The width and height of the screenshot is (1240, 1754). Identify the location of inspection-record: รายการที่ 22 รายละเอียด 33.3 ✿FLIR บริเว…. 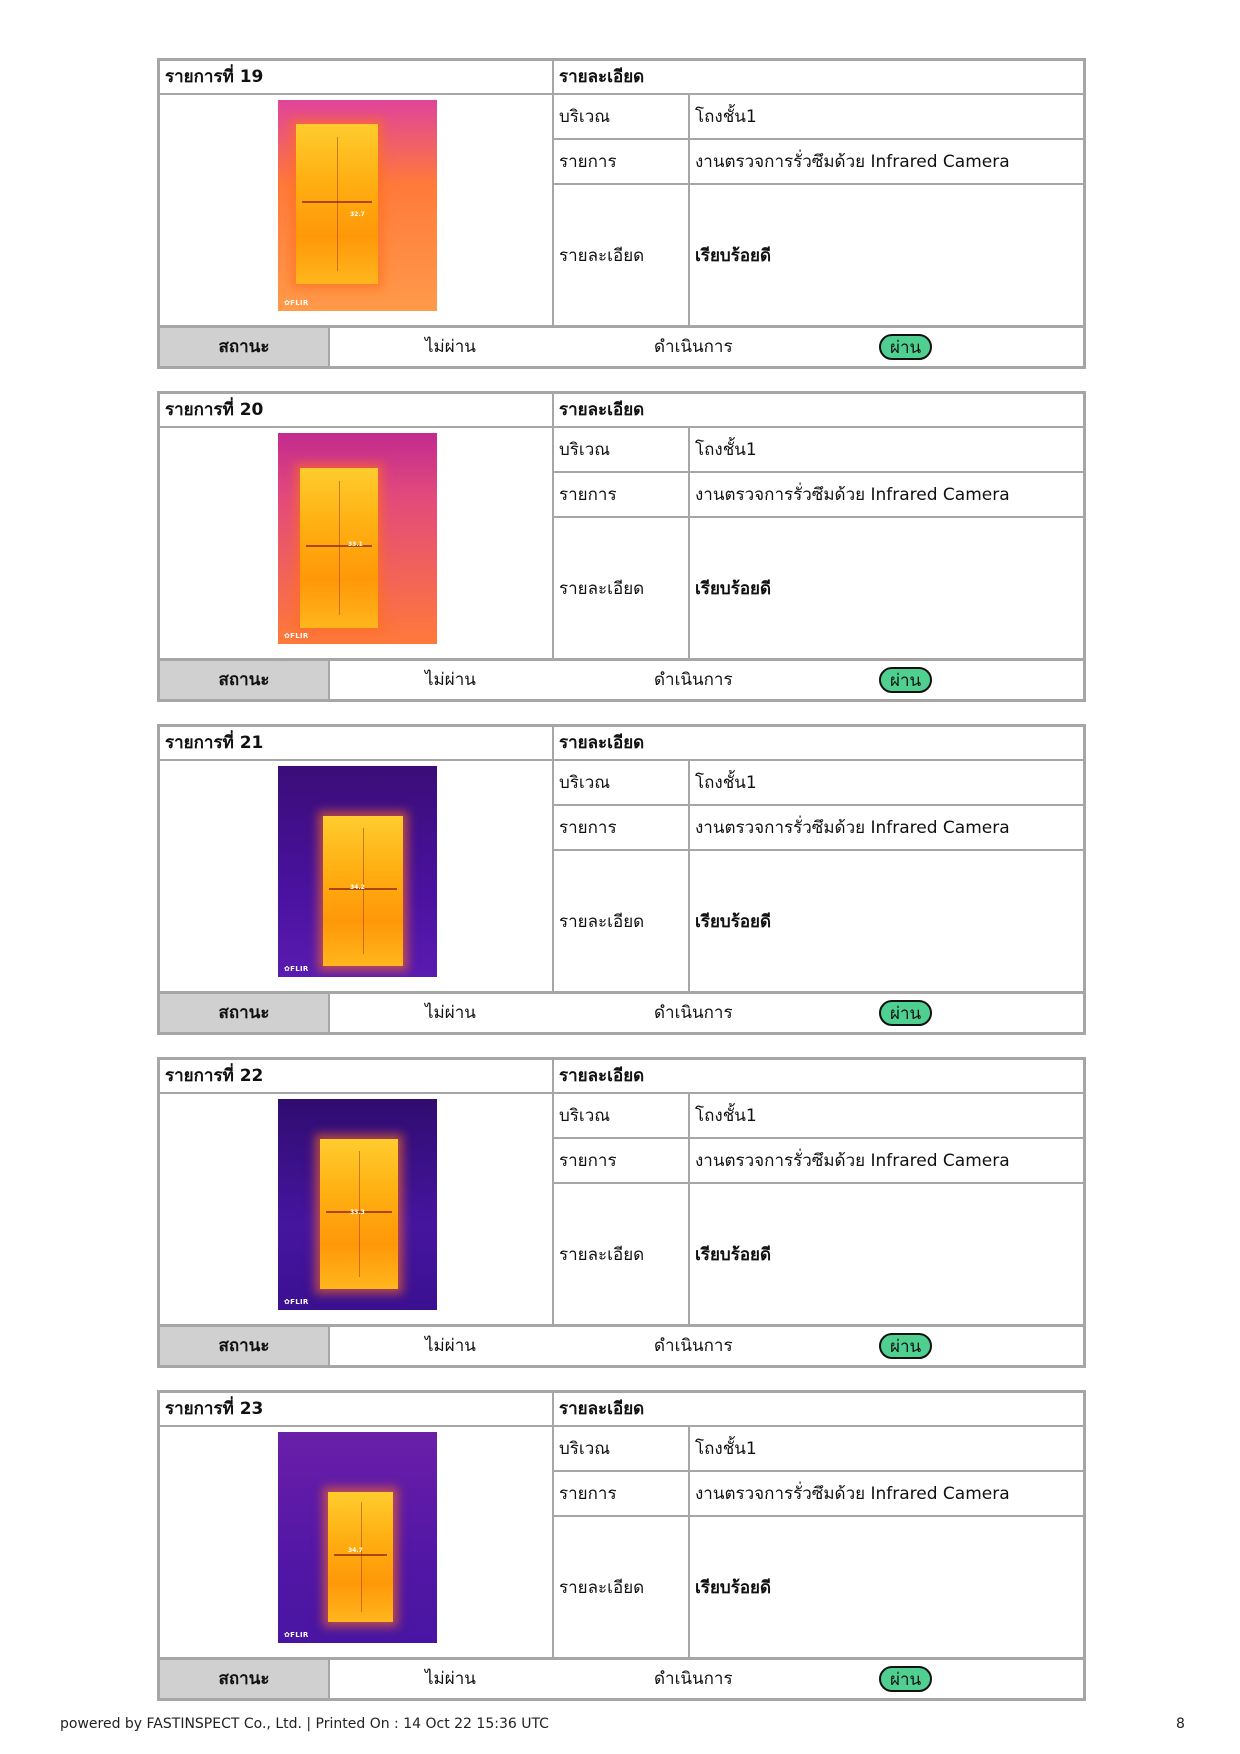
(621, 1212).